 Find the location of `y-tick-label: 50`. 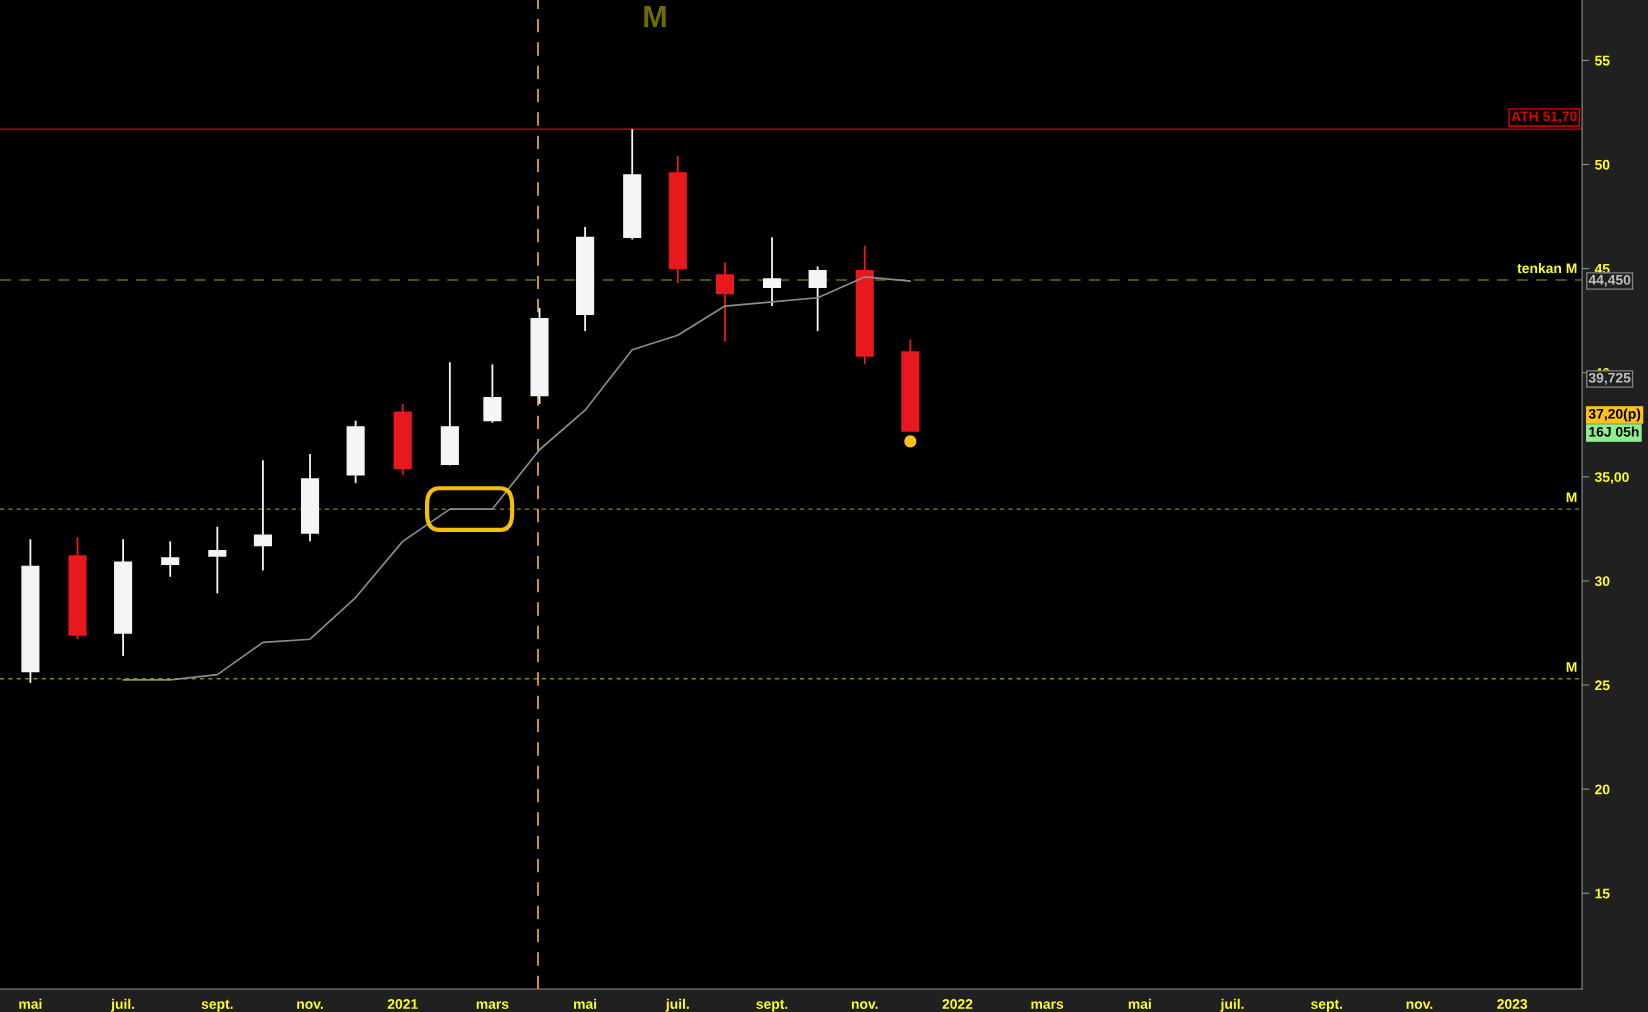

y-tick-label: 50 is located at coordinates (1602, 164).